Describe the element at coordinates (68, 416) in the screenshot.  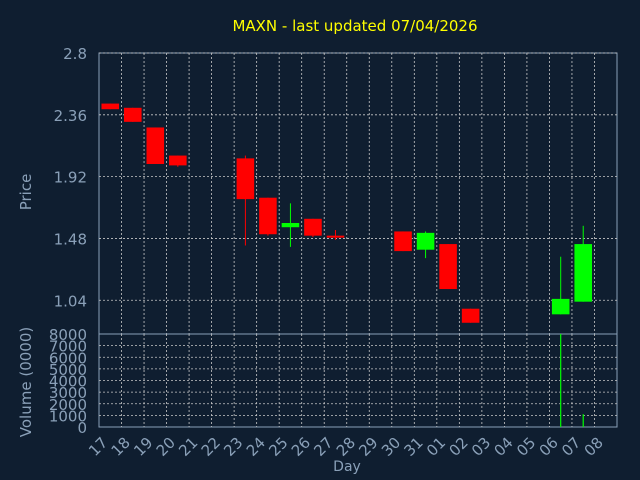
I see `volume-tick-label: 1000` at that location.